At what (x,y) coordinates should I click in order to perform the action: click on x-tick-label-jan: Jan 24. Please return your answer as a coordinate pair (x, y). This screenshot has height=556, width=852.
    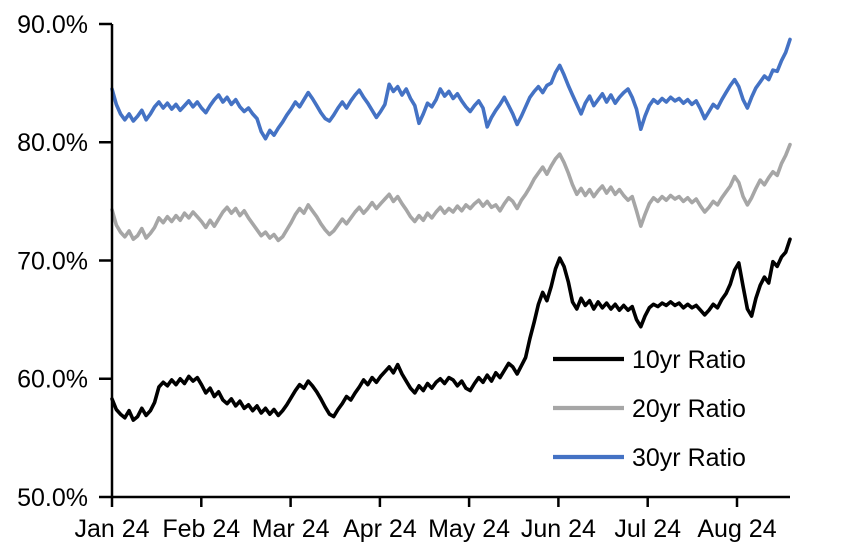
    Looking at the image, I should click on (111, 529).